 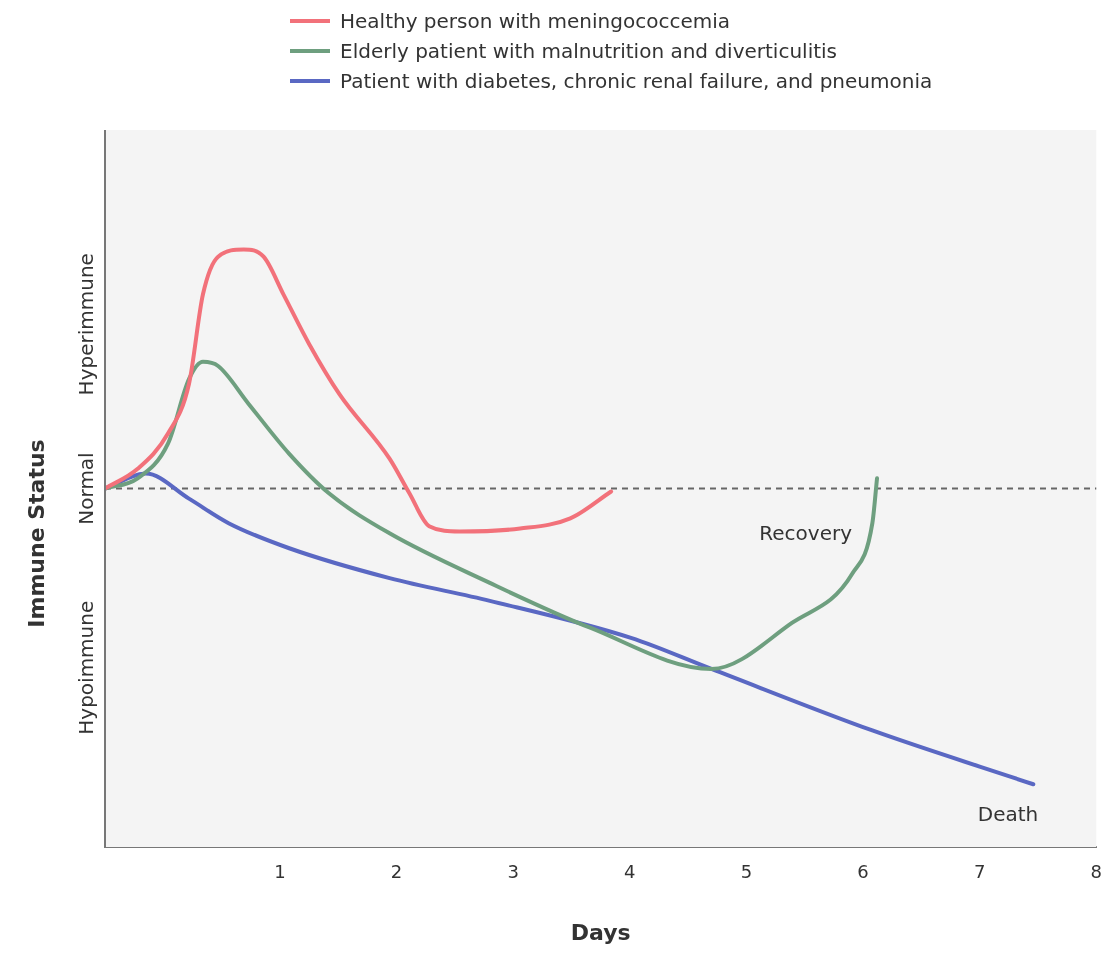 I want to click on legend-label: Patient with diabetes, chronic renal failure, and pneumonia, so click(x=636, y=81).